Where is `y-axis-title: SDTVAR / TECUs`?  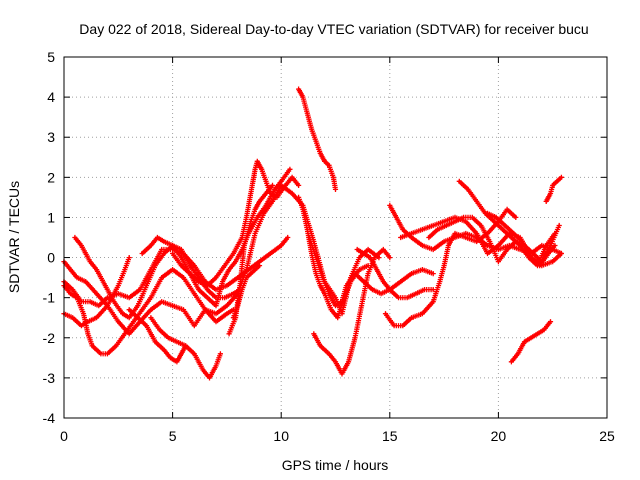 y-axis-title: SDTVAR / TECUs is located at coordinates (14, 237).